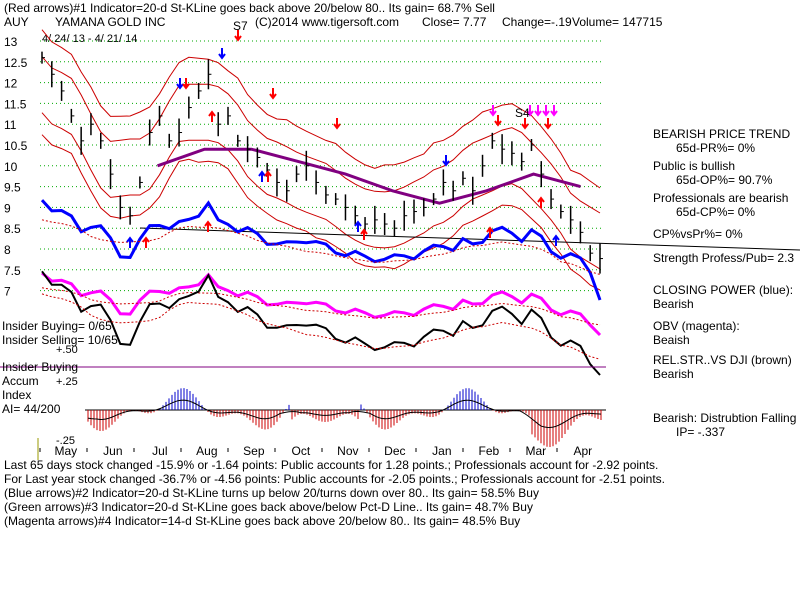 The image size is (800, 600). I want to click on accum-plus-25: +.25, so click(67, 382).